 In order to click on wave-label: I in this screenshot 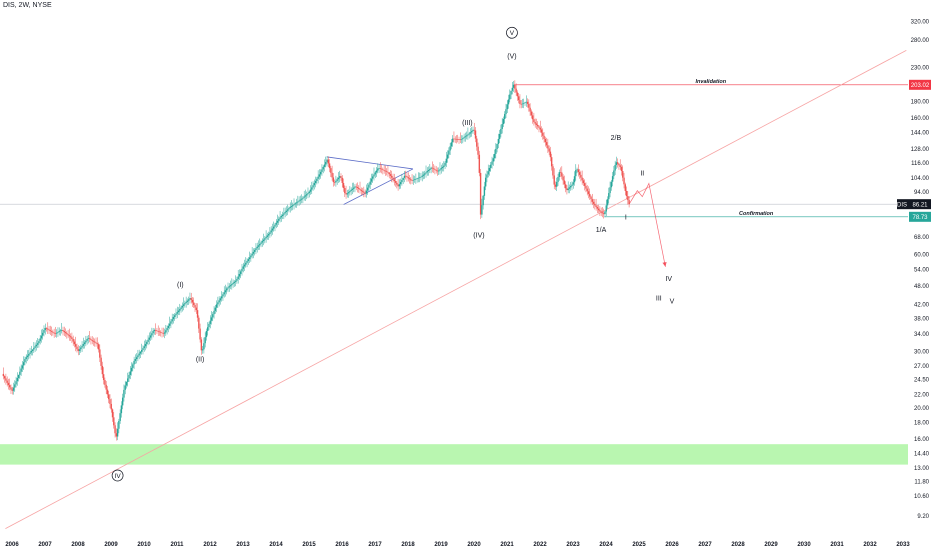, I will do `click(626, 218)`.